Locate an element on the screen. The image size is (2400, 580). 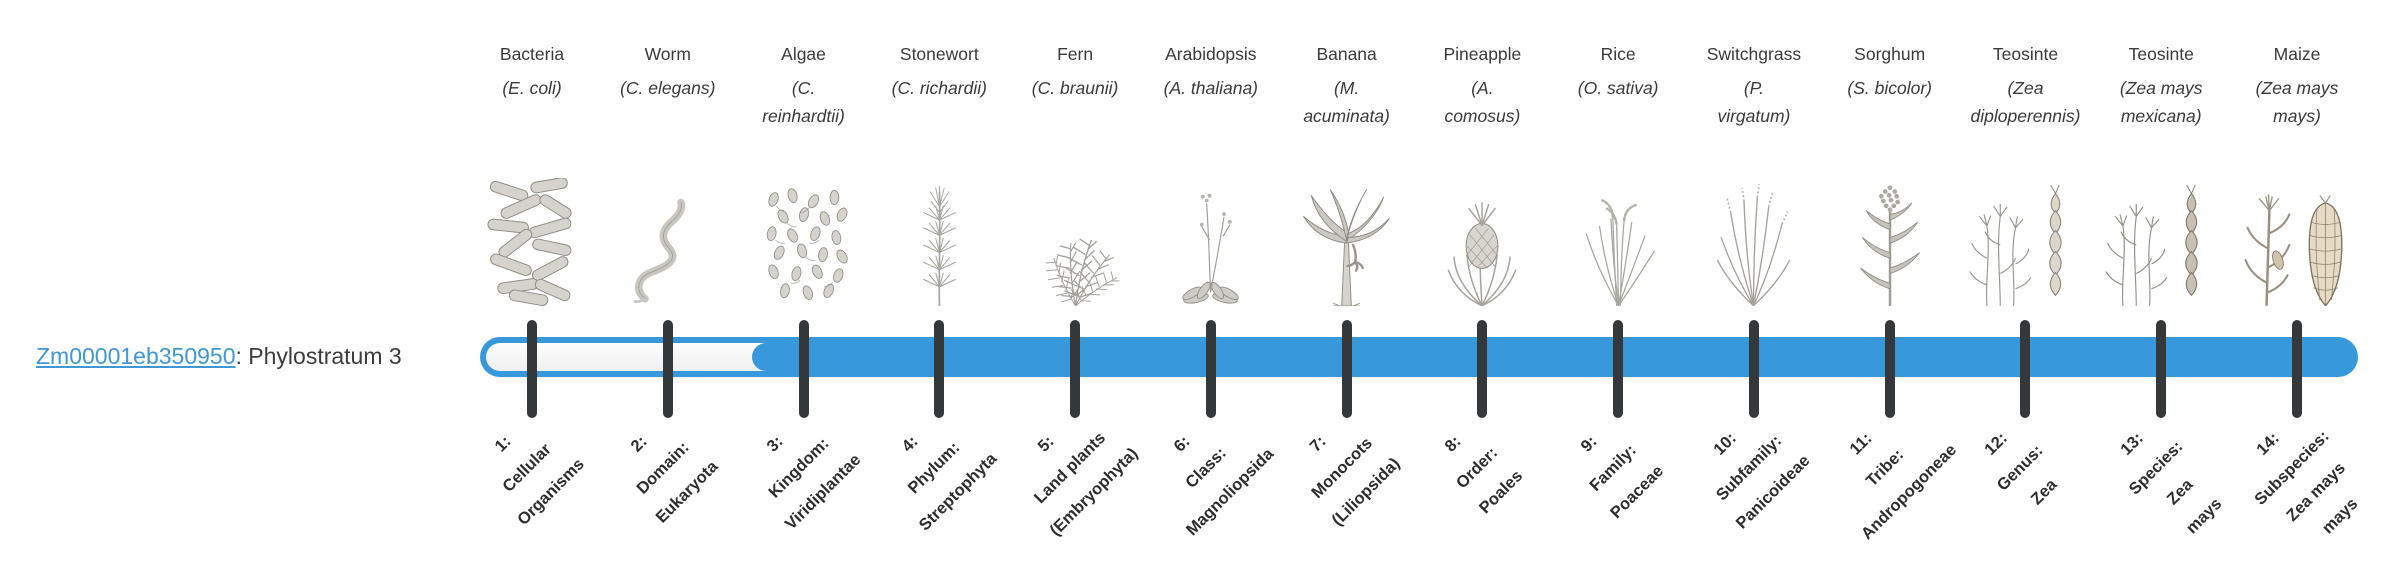
organism-common-name: Switchgrass is located at coordinates (1754, 54).